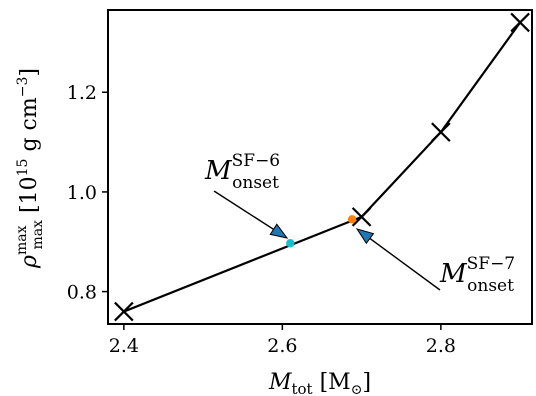 Image resolution: width=536 pixels, height=396 pixels. I want to click on x-axis-label-sub: tot, so click(302, 388).